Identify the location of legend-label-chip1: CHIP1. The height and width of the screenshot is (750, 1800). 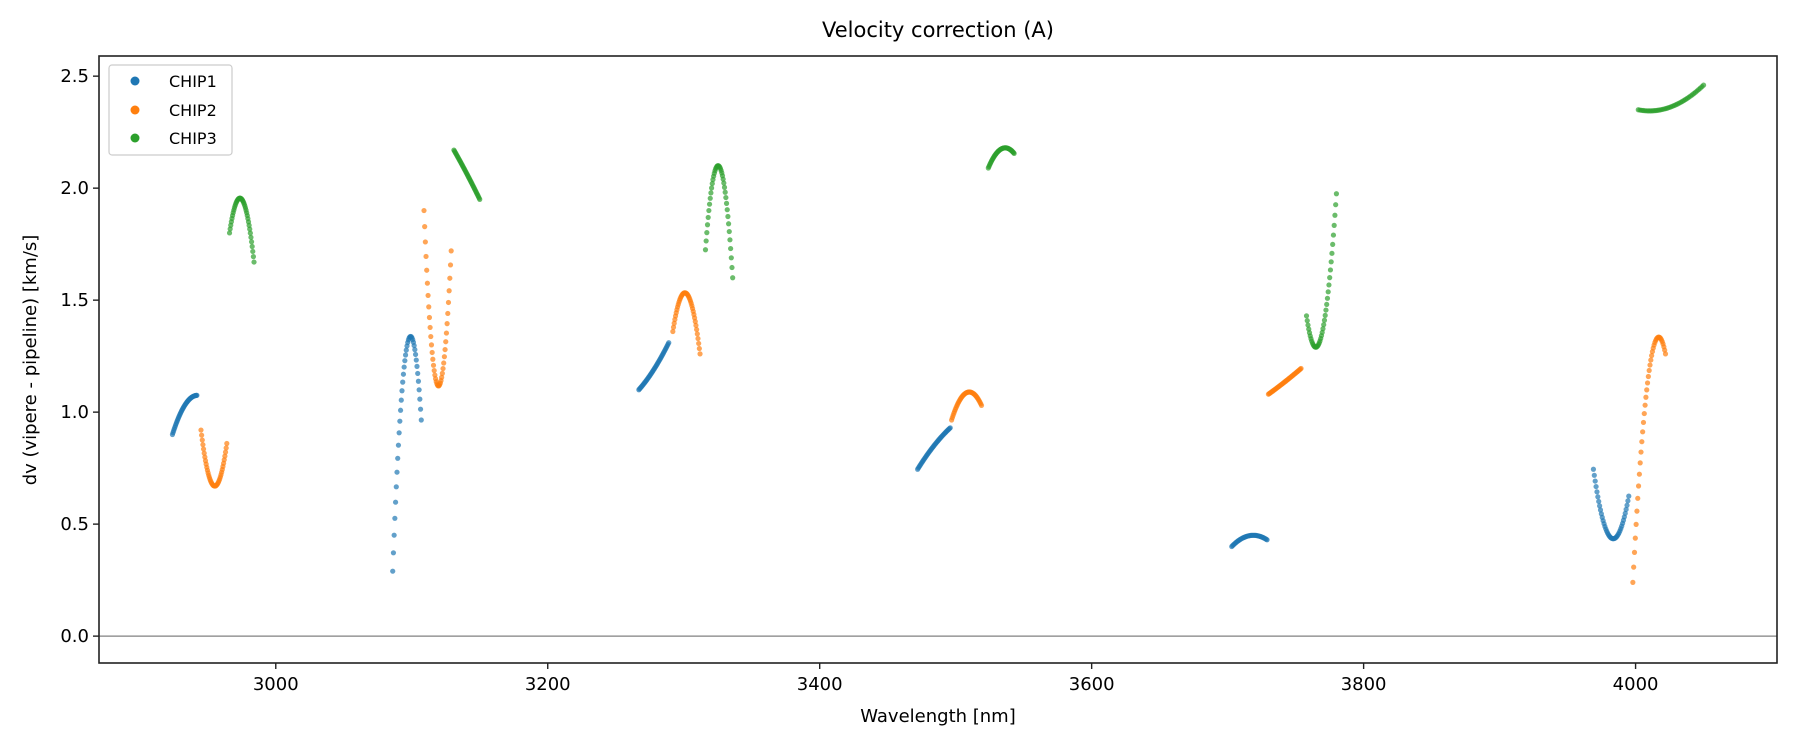
(193, 81).